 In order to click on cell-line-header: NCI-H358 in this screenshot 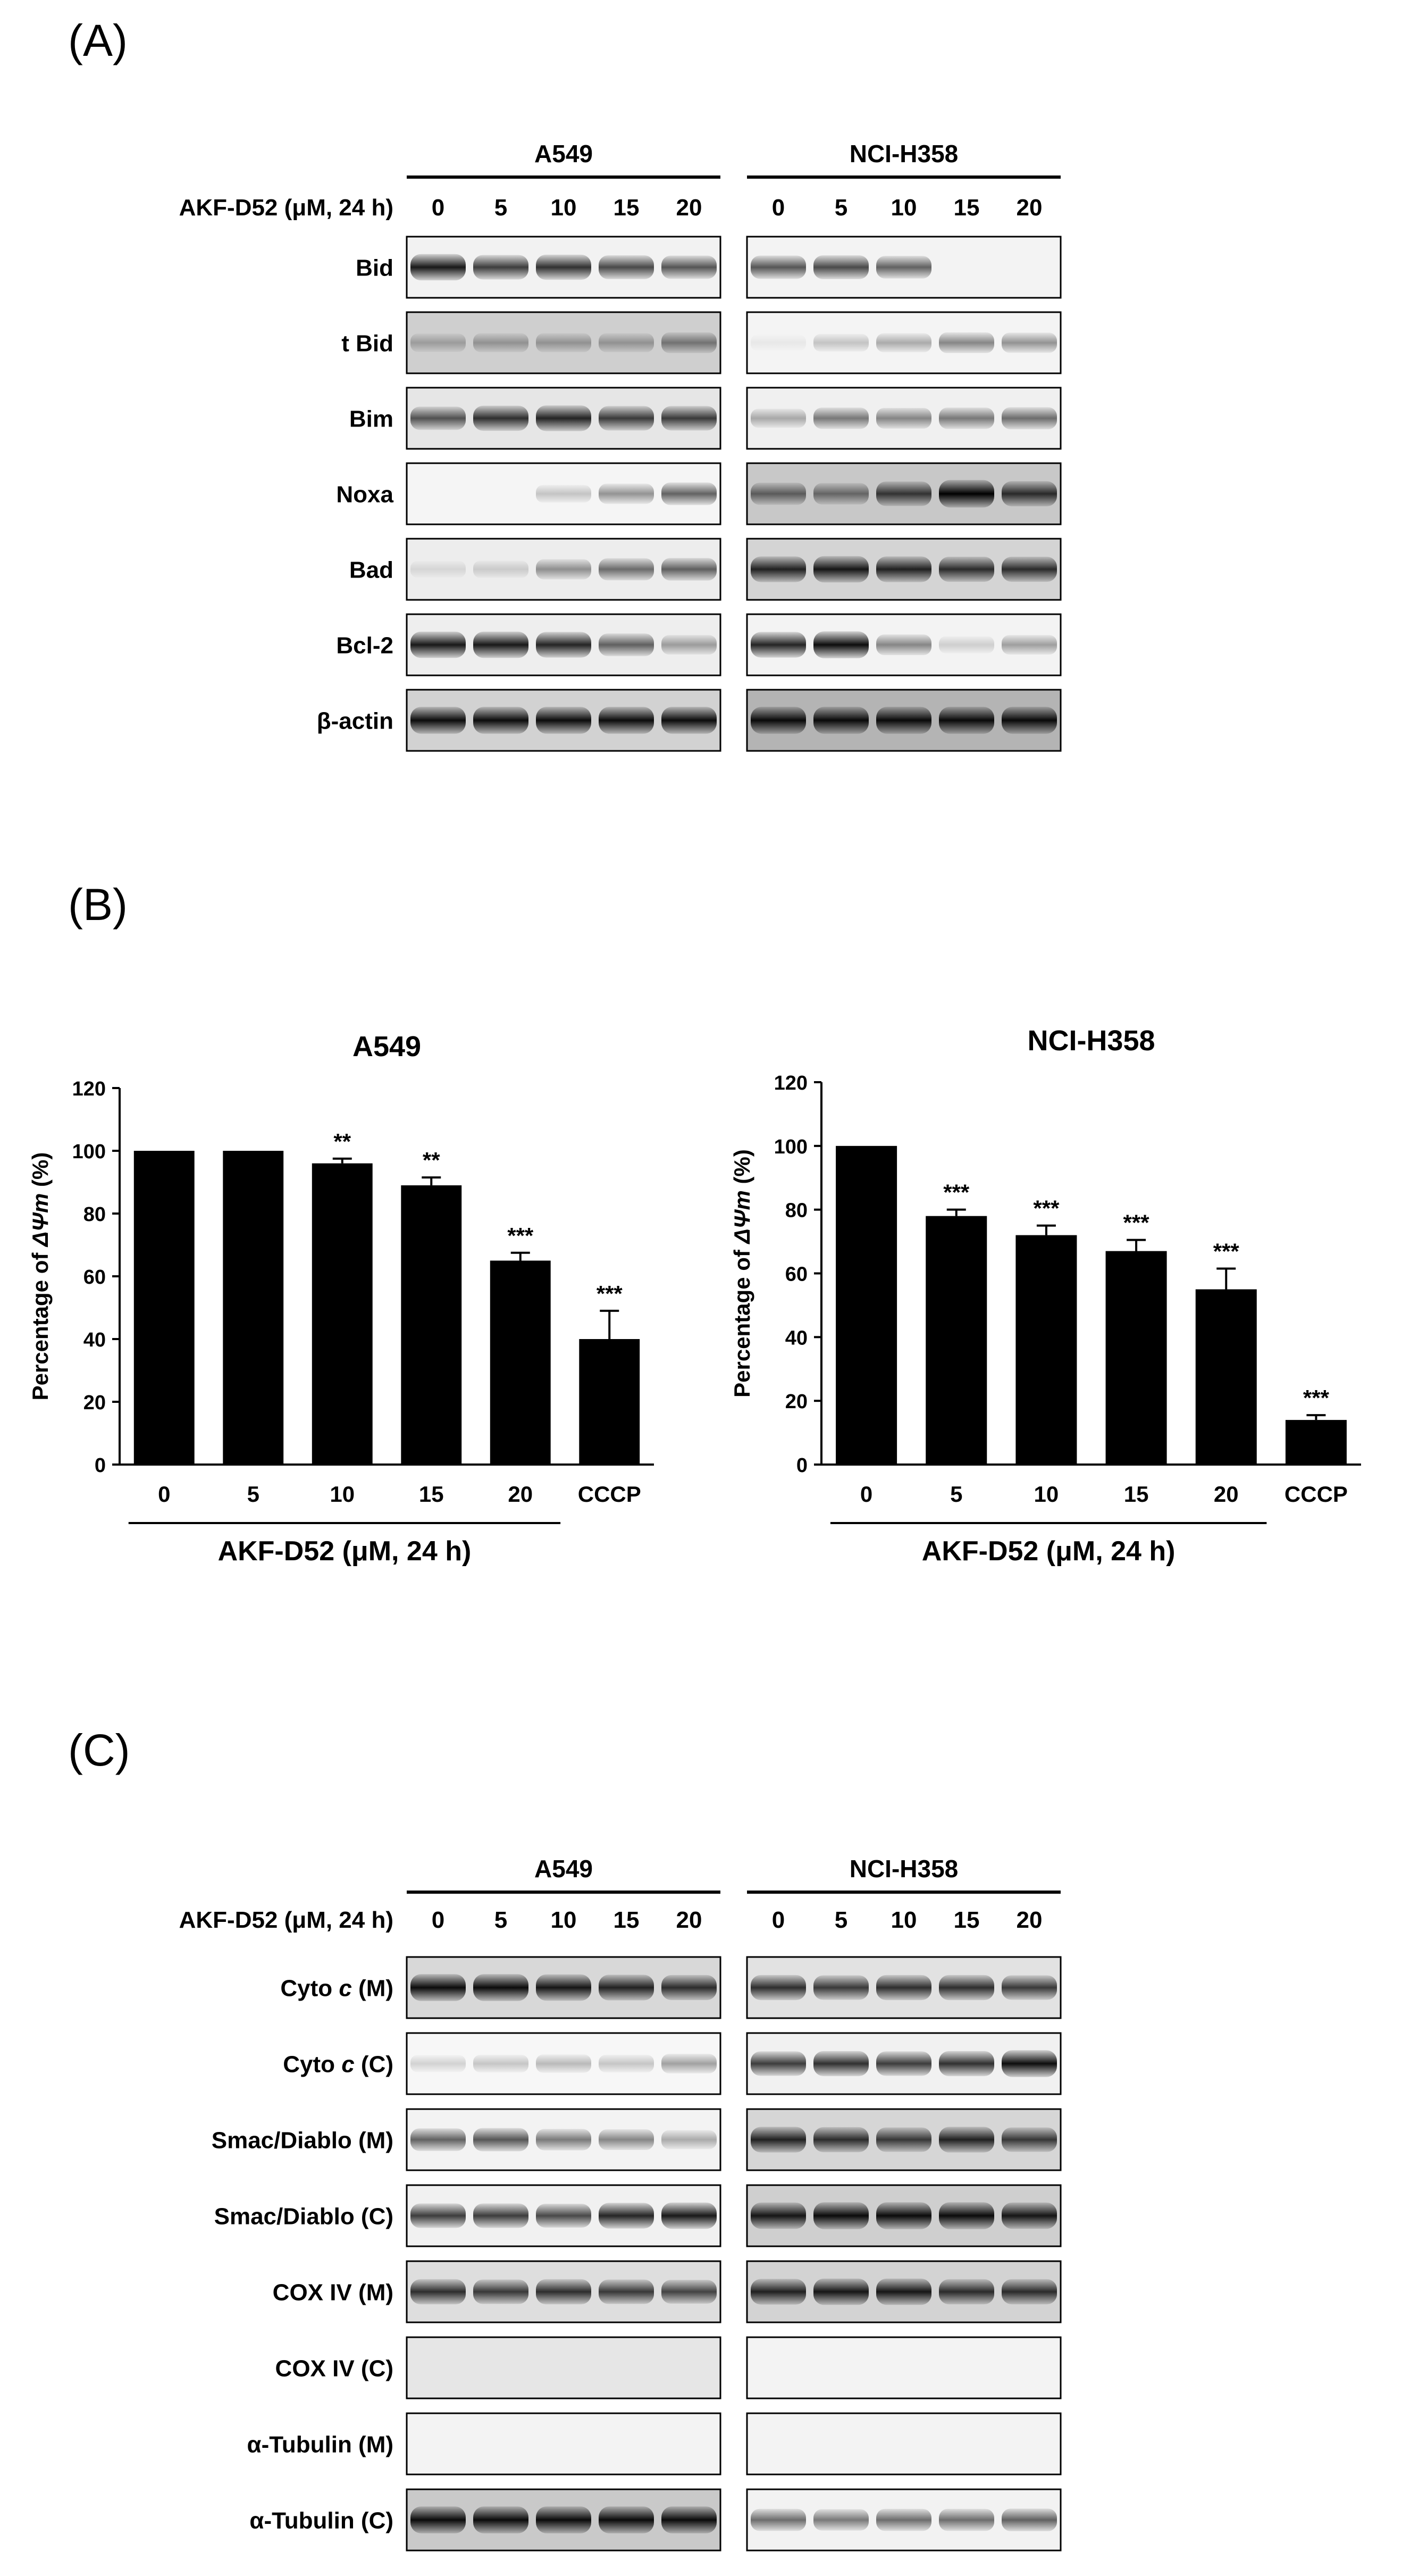, I will do `click(904, 1869)`.